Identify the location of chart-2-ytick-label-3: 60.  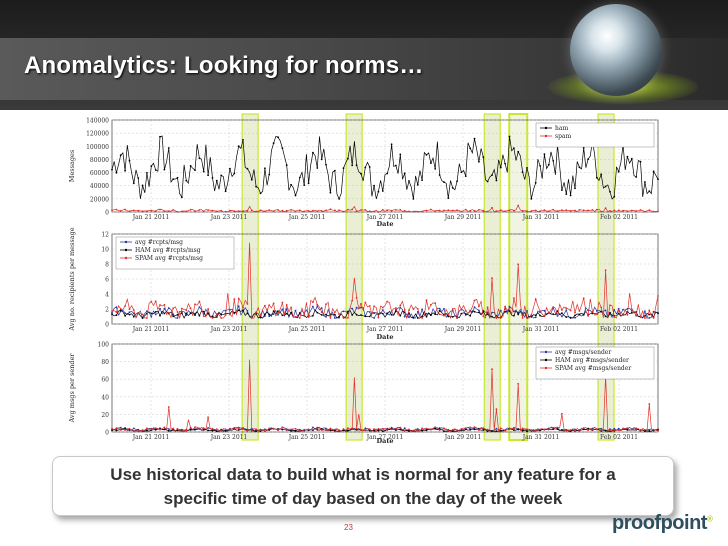
(105, 380).